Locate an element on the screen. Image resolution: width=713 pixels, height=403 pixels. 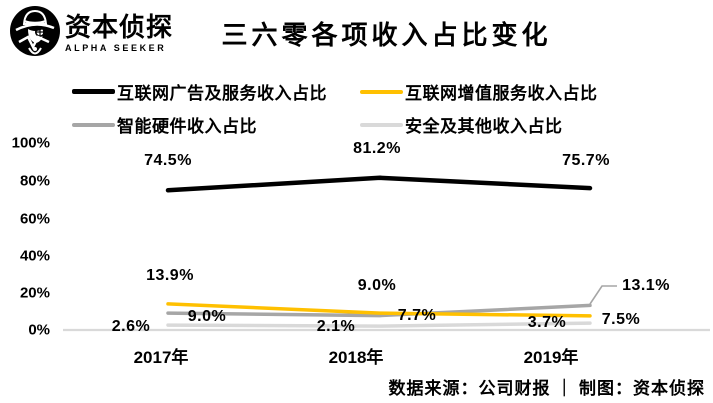
chart-title: 三六零各项收入占比变化 is located at coordinates (386, 35).